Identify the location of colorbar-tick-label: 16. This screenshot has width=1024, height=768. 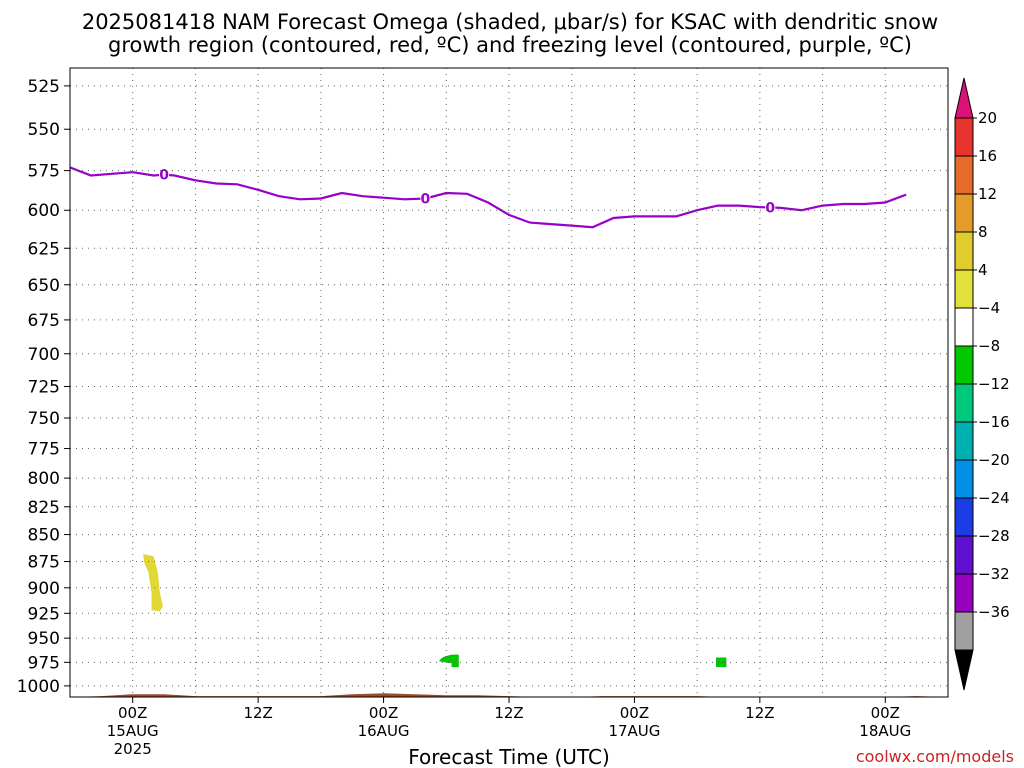
(987, 156).